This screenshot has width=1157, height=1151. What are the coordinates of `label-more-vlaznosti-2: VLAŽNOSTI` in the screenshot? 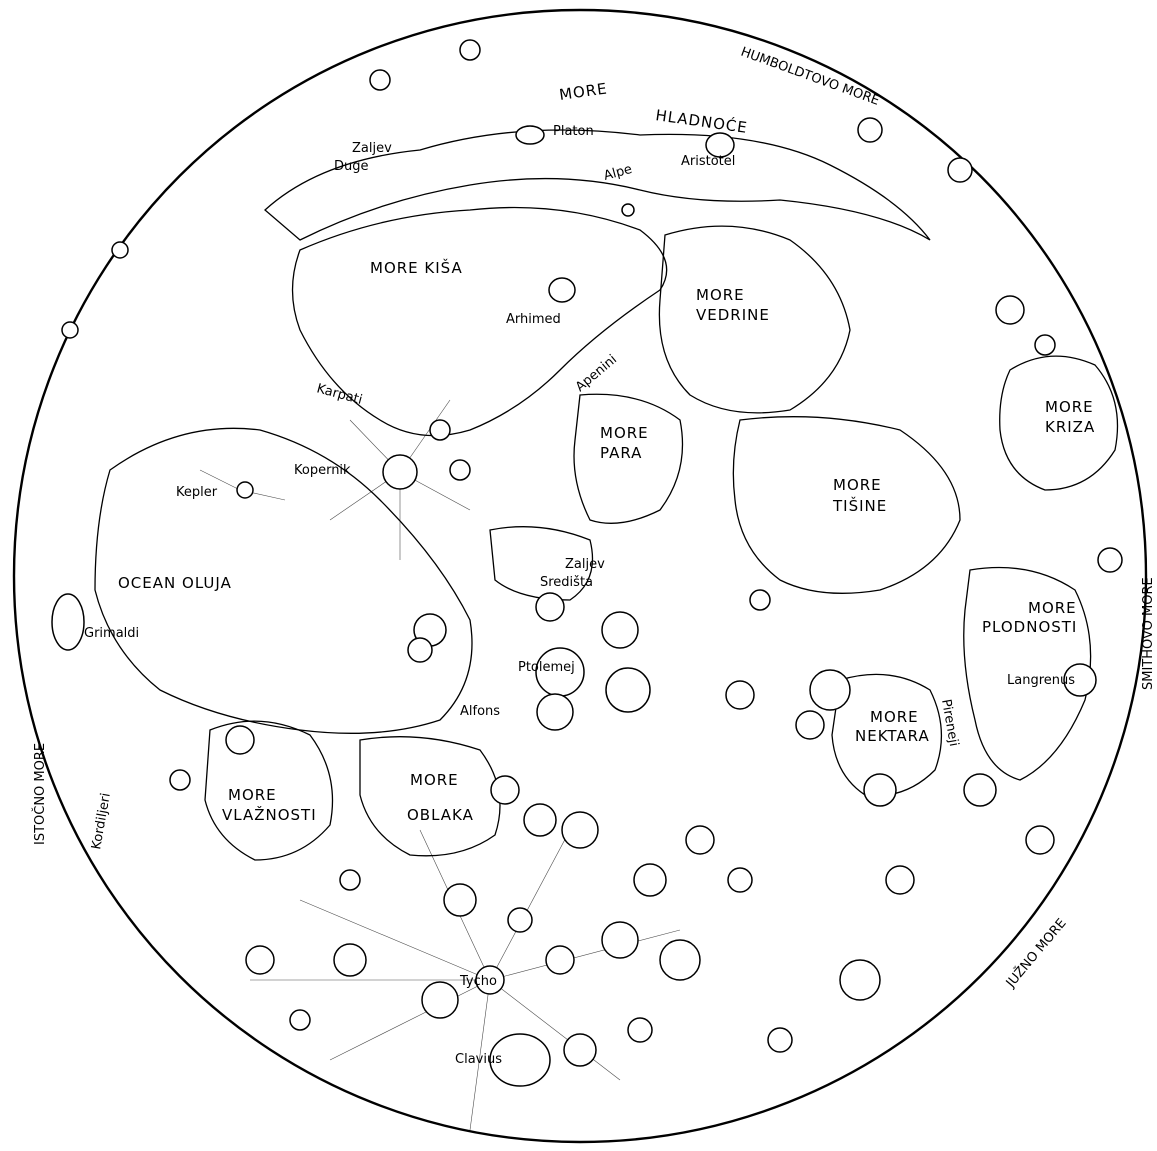 It's located at (269, 814).